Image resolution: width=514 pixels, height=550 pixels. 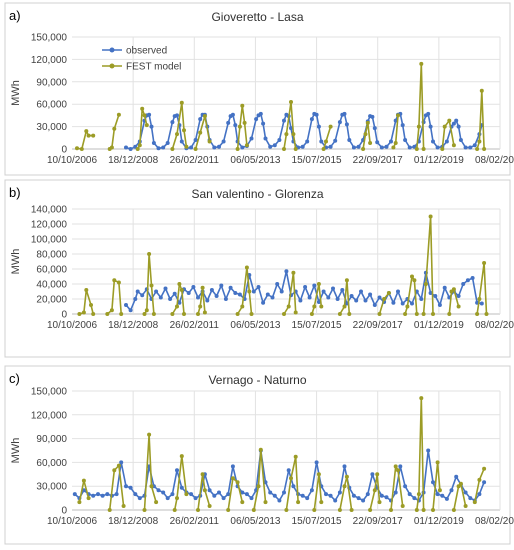 What do you see at coordinates (64, 150) in the screenshot?
I see `y-tick-label: 0` at bounding box center [64, 150].